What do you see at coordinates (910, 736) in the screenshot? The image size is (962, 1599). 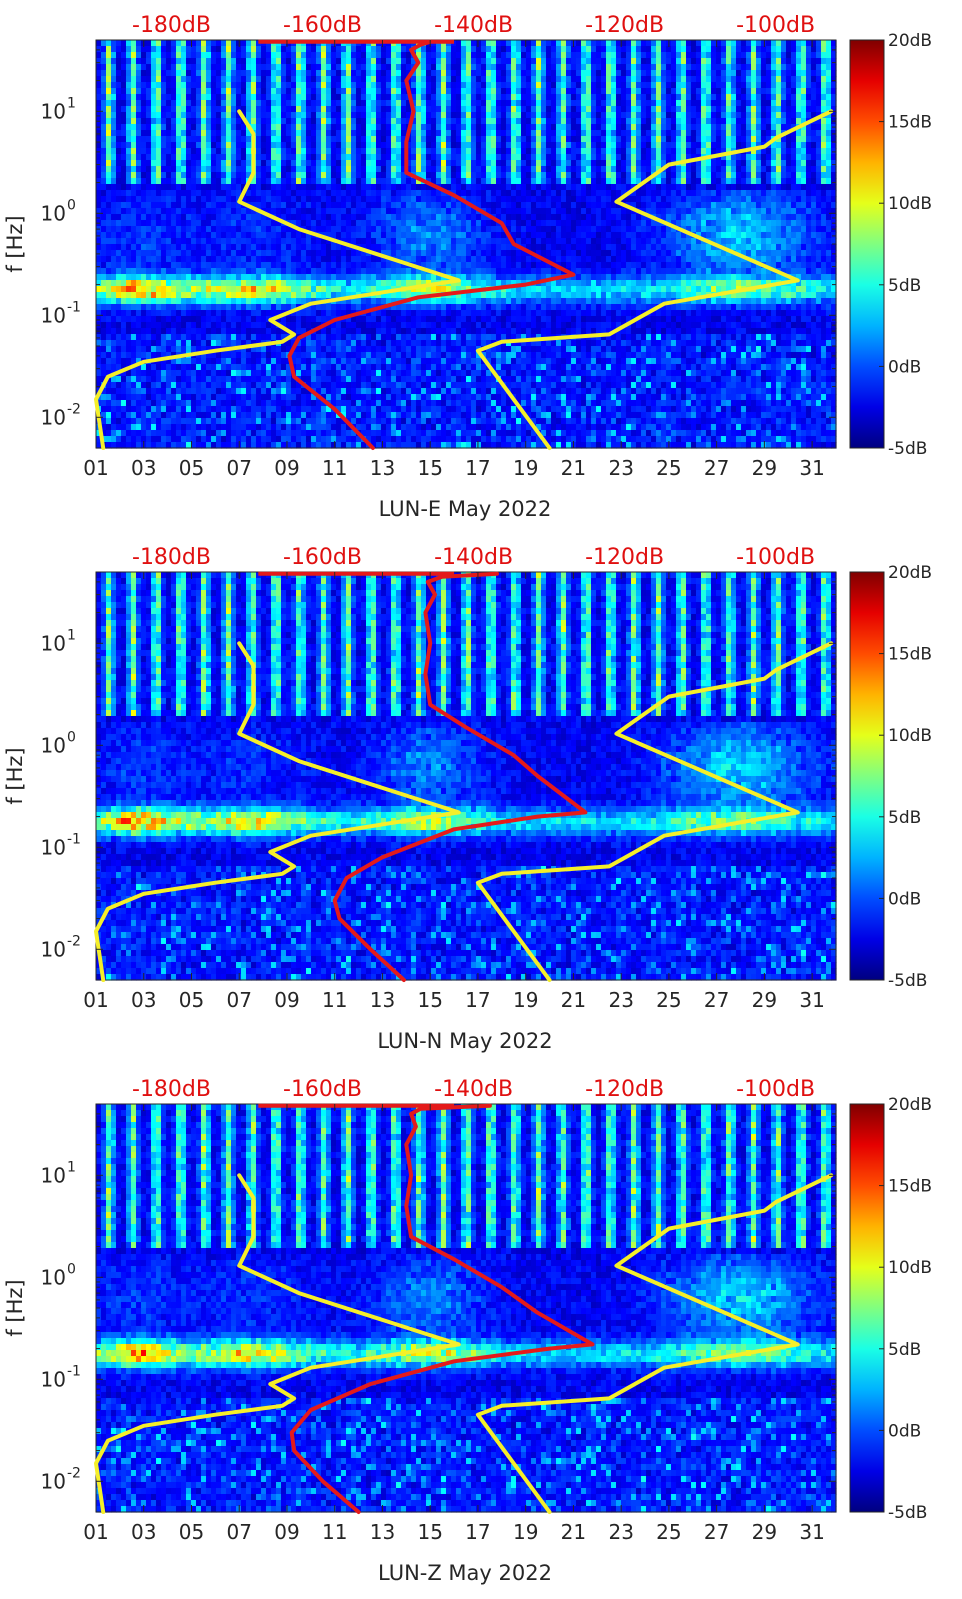 I see `colorbar-tick-label: 10dB` at bounding box center [910, 736].